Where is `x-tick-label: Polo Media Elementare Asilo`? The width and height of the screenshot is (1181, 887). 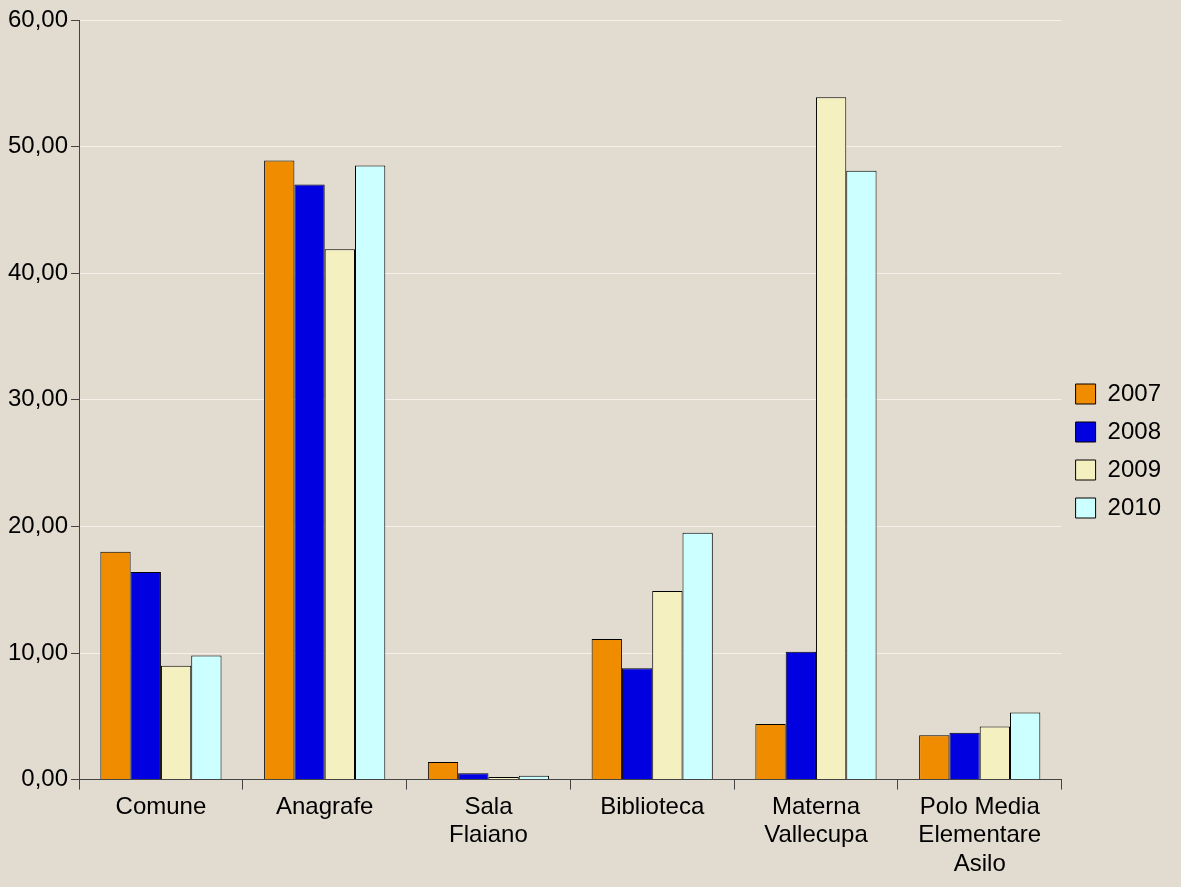
x-tick-label: Polo Media Elementare Asilo is located at coordinates (980, 834).